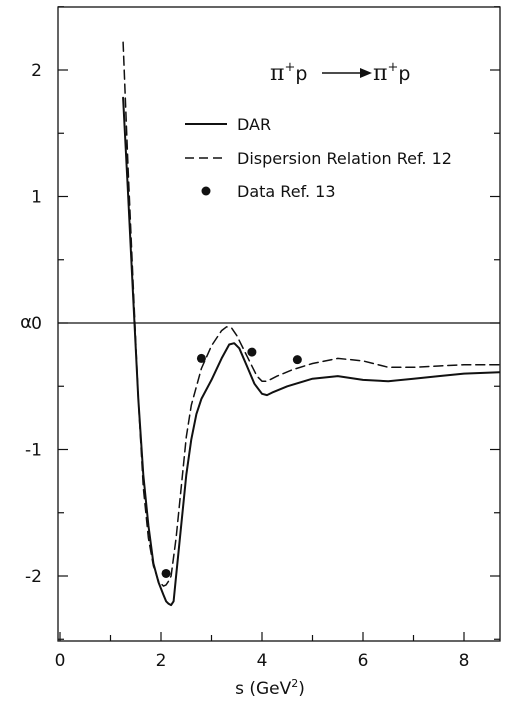 This screenshot has height=705, width=514. What do you see at coordinates (366, 73) in the screenshot?
I see `reaction-arrowhead` at bounding box center [366, 73].